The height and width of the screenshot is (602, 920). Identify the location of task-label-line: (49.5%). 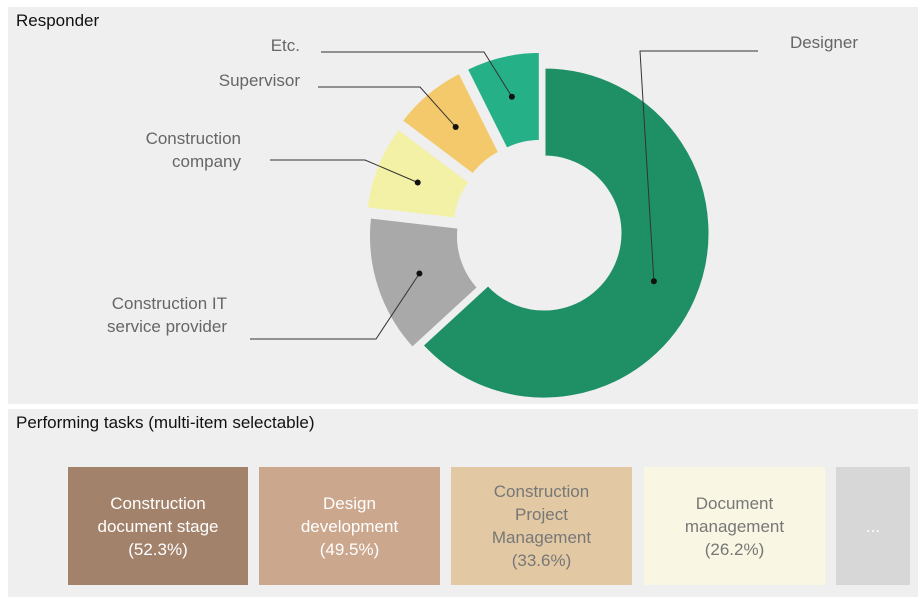
(349, 549).